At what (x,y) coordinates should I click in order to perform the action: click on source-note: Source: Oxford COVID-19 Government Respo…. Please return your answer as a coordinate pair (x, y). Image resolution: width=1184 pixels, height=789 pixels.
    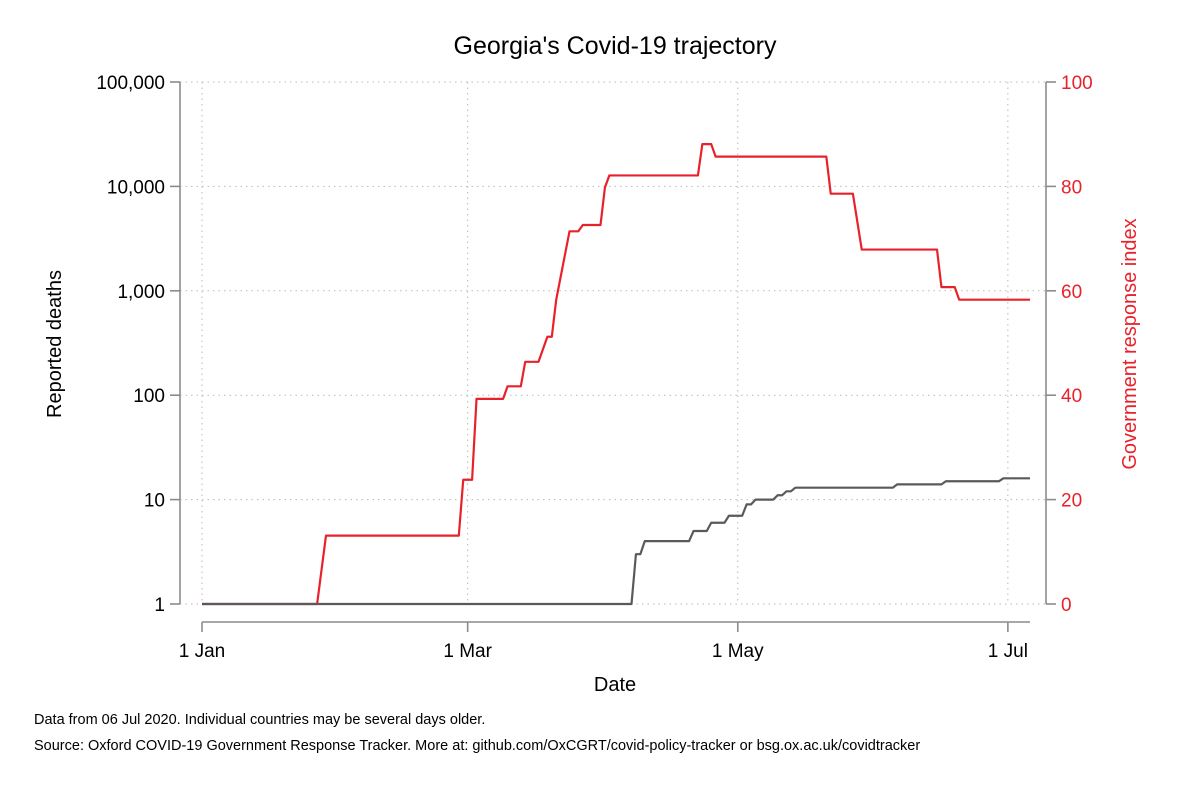
    Looking at the image, I should click on (477, 746).